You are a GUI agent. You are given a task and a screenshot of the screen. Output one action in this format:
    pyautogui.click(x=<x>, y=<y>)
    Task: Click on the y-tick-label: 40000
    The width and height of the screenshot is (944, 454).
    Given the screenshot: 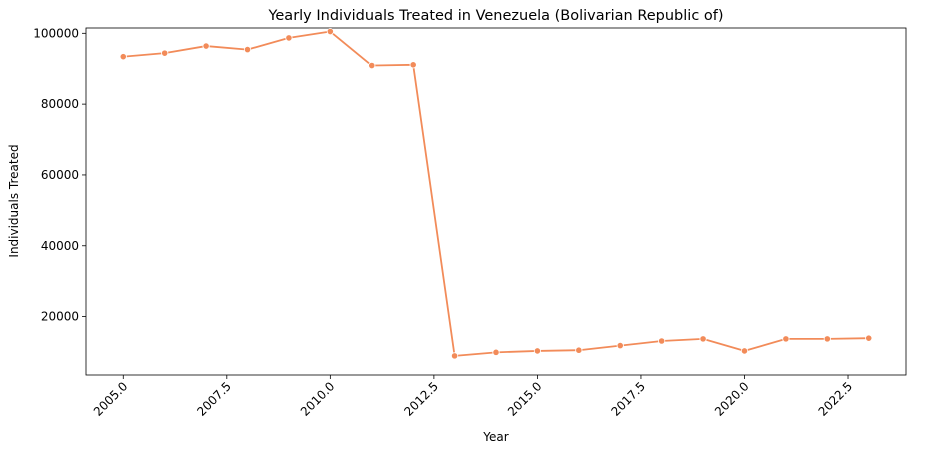 What is the action you would take?
    pyautogui.click(x=60, y=246)
    